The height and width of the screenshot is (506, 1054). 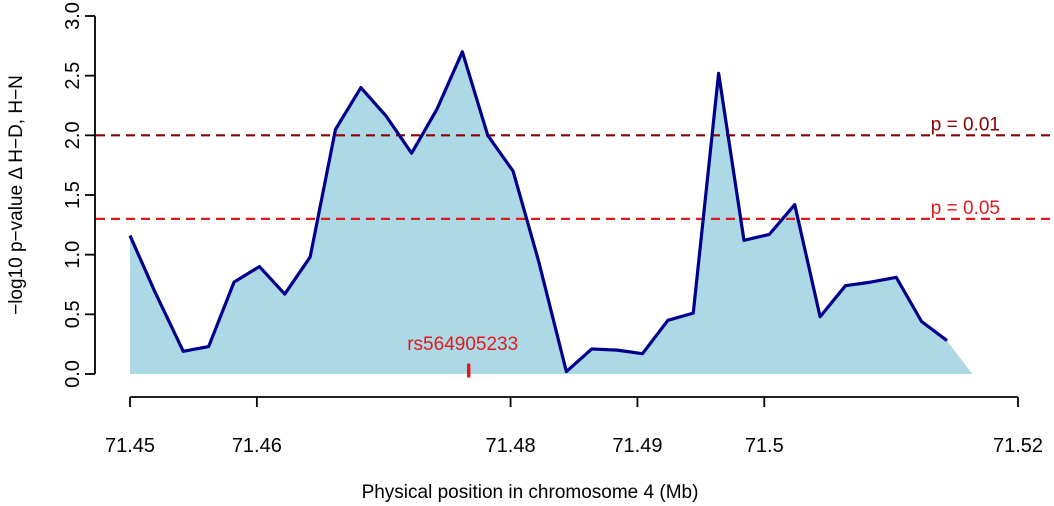 I want to click on y-tick-label: 0.0, so click(x=73, y=374).